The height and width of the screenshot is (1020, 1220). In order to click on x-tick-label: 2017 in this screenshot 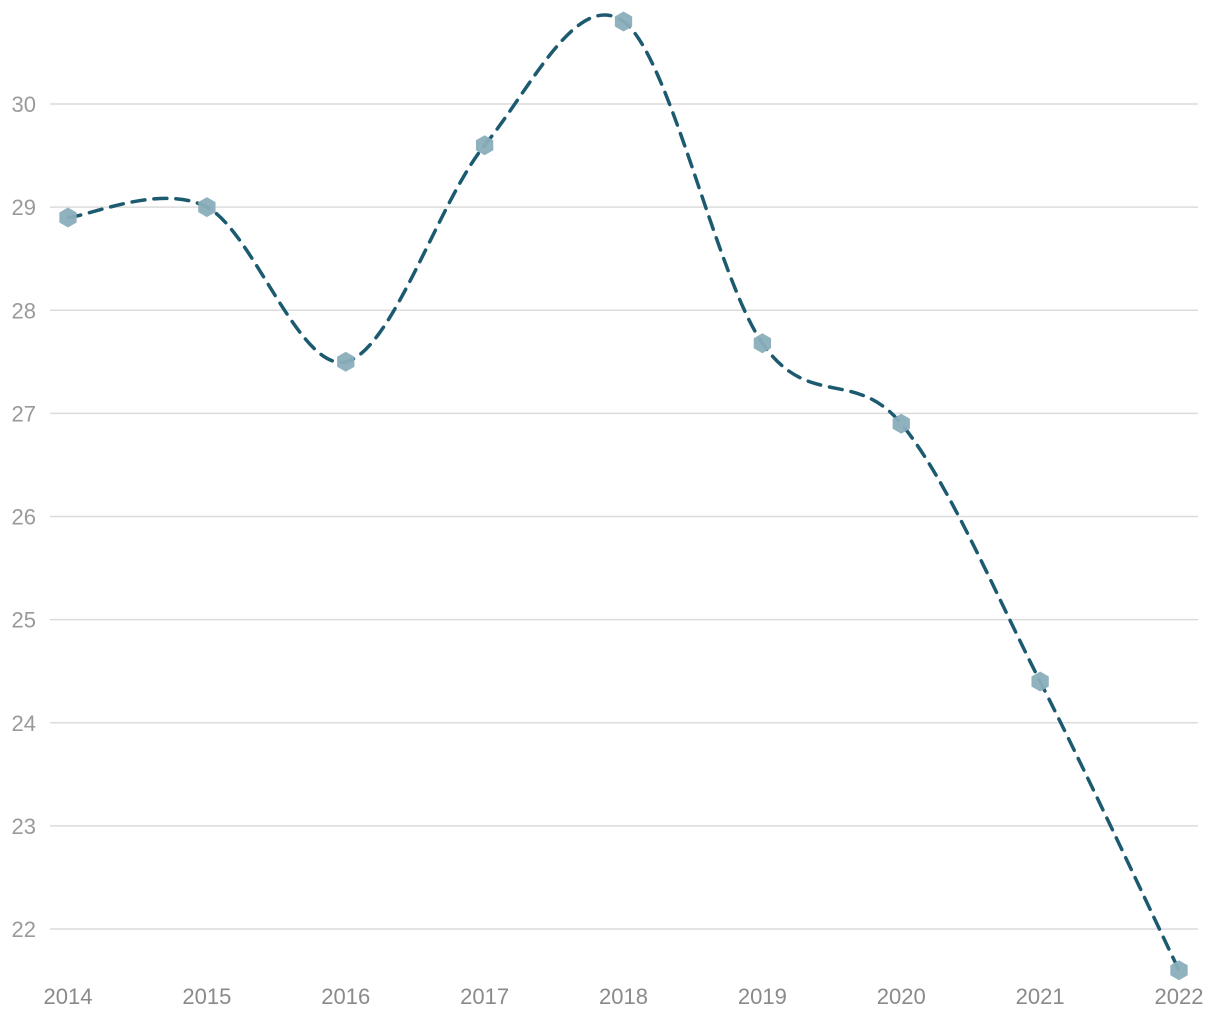, I will do `click(484, 996)`.